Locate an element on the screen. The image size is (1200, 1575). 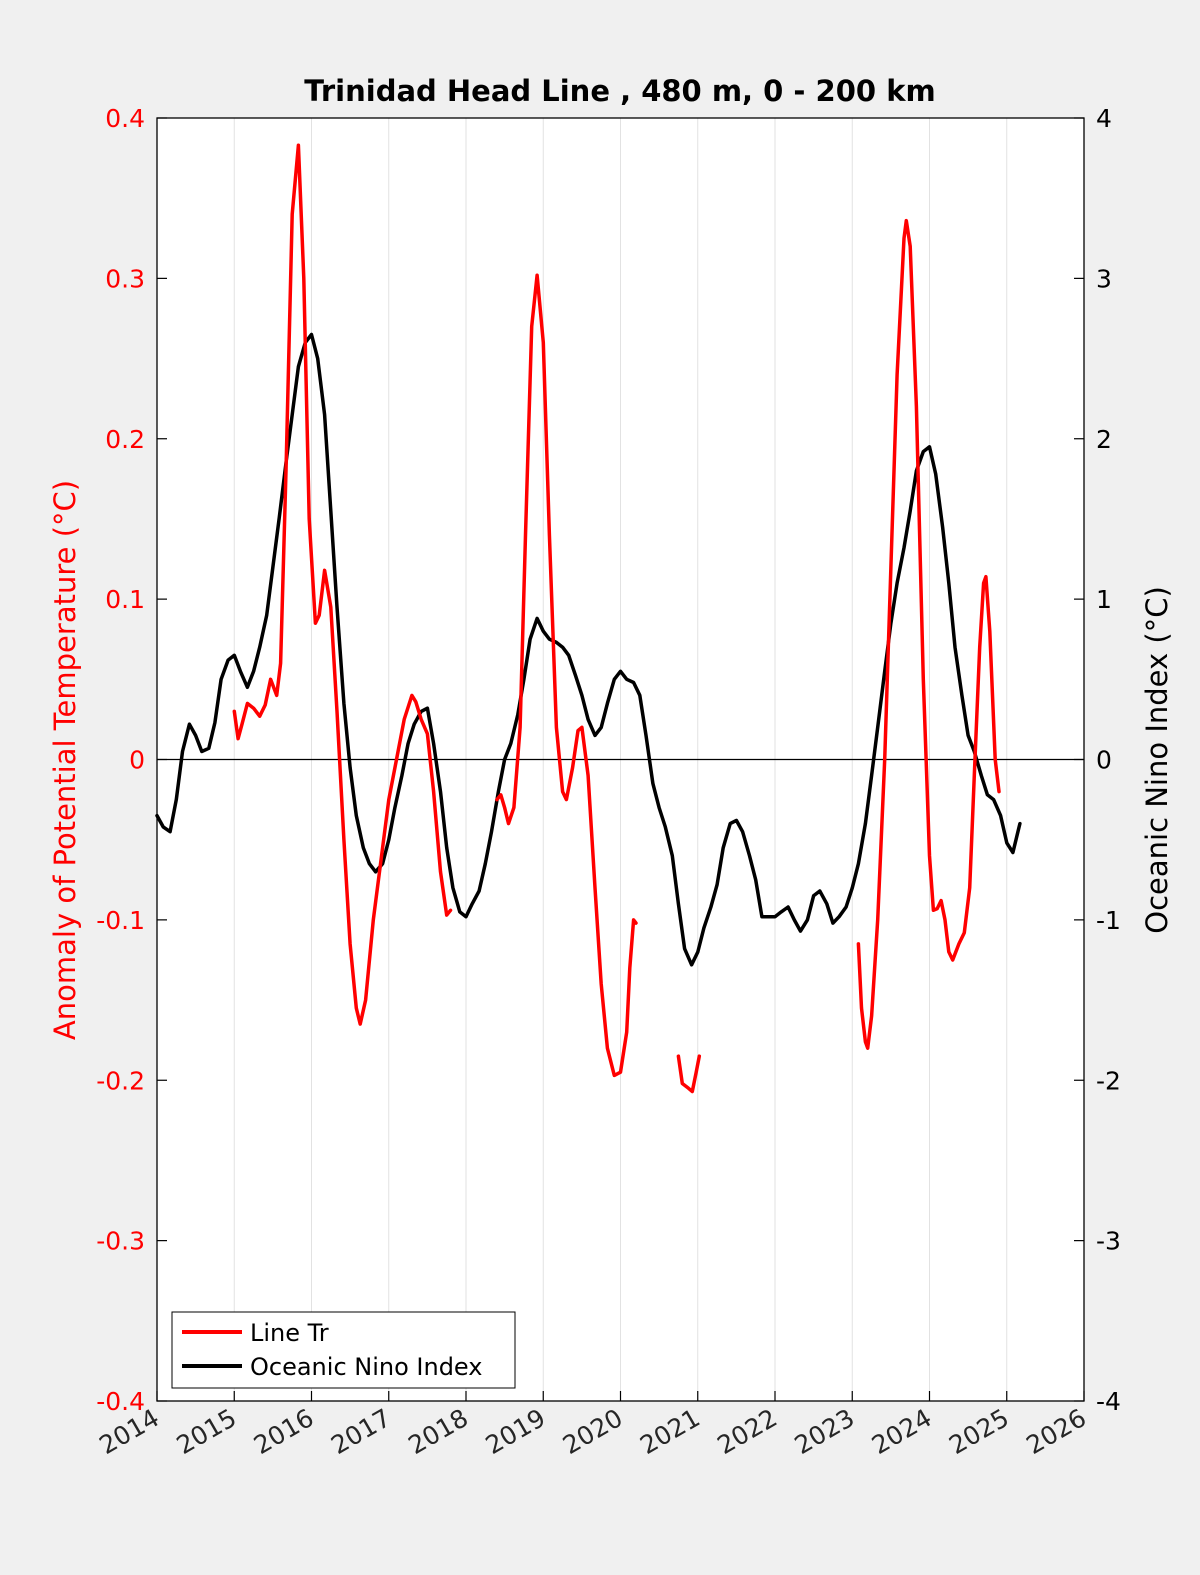
y-left-tick-label: 0.3 is located at coordinates (125, 278).